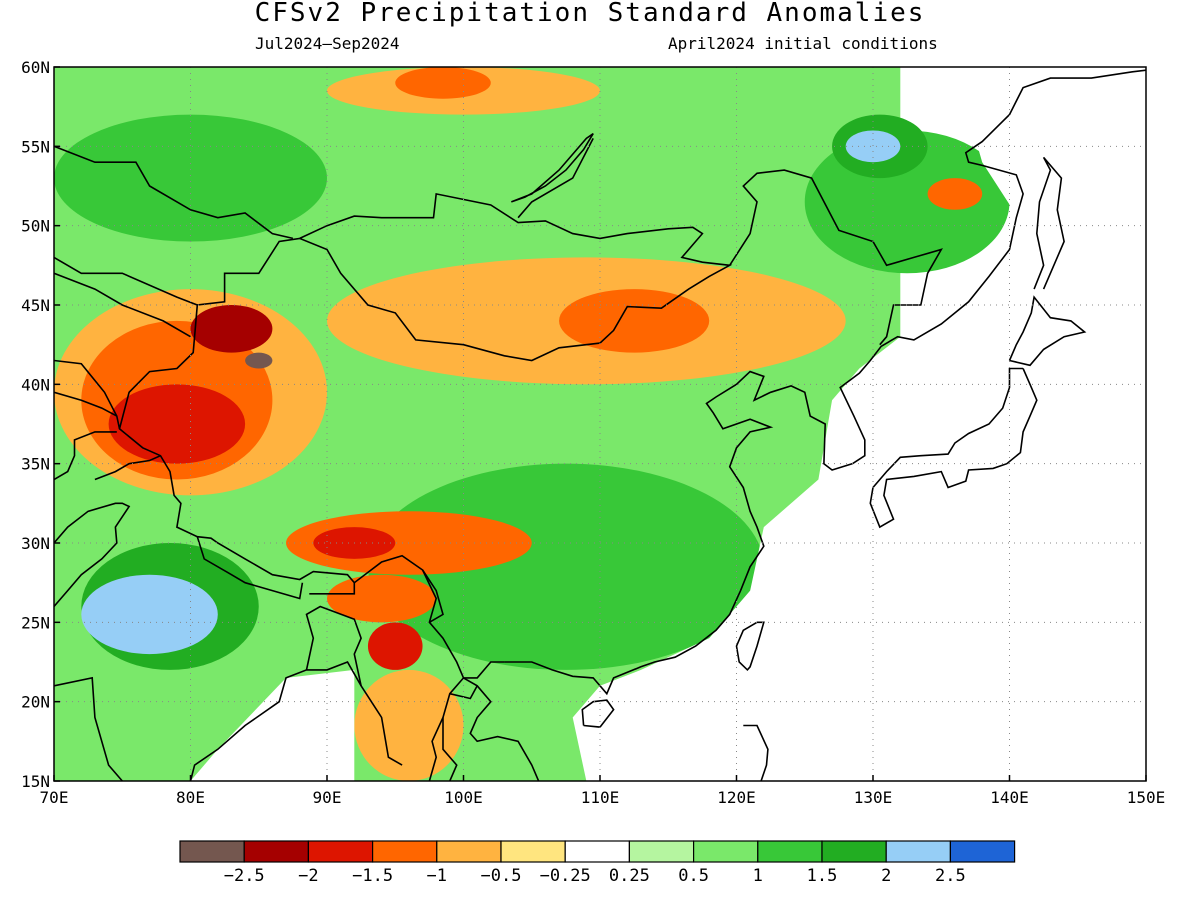  Describe the element at coordinates (35, 67) in the screenshot. I see `lat-tick-label: 60N` at that location.